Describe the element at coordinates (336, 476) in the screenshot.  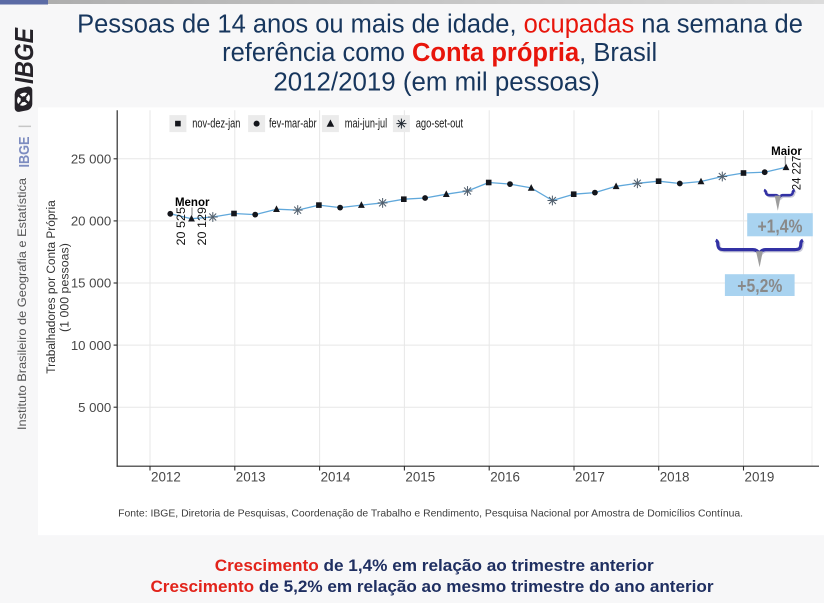
I see `svg-text: 2014` at that location.